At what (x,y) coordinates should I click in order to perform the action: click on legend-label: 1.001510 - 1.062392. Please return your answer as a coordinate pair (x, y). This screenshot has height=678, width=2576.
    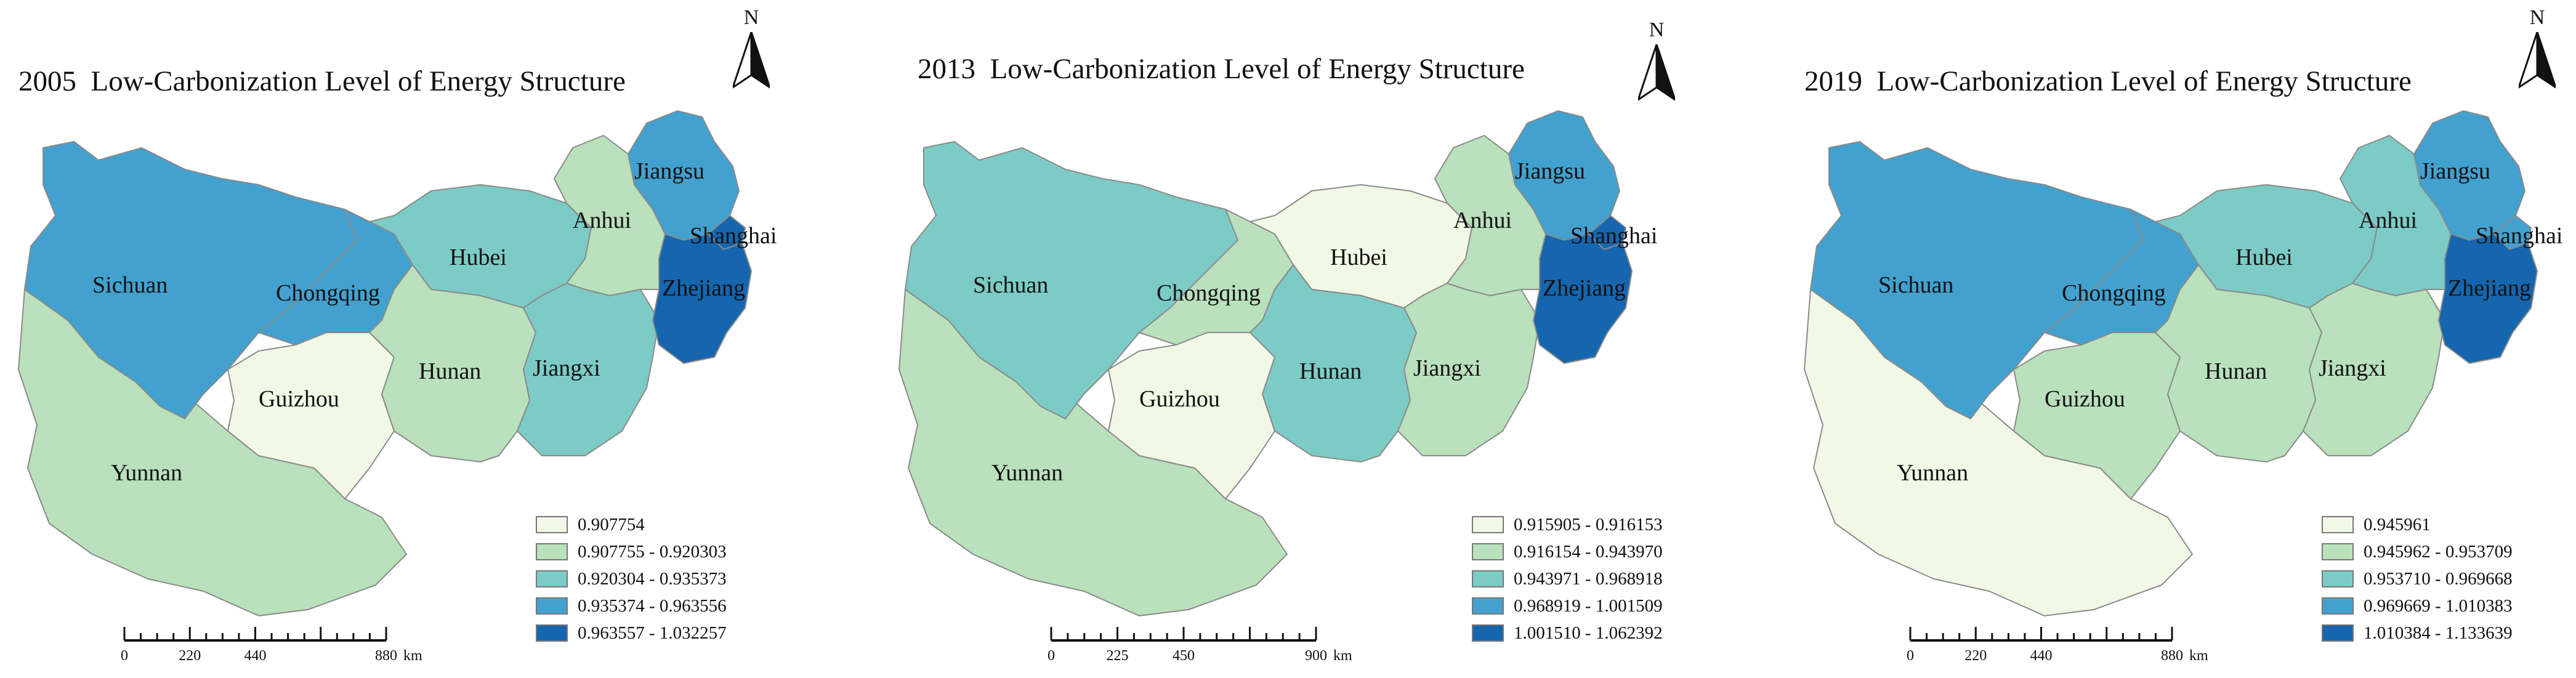
    Looking at the image, I should click on (1588, 633).